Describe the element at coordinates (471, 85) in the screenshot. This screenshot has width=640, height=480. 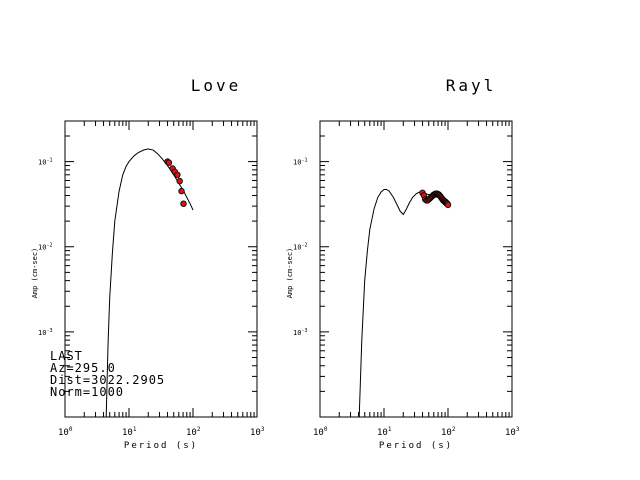
I see `panel-title: Rayl` at that location.